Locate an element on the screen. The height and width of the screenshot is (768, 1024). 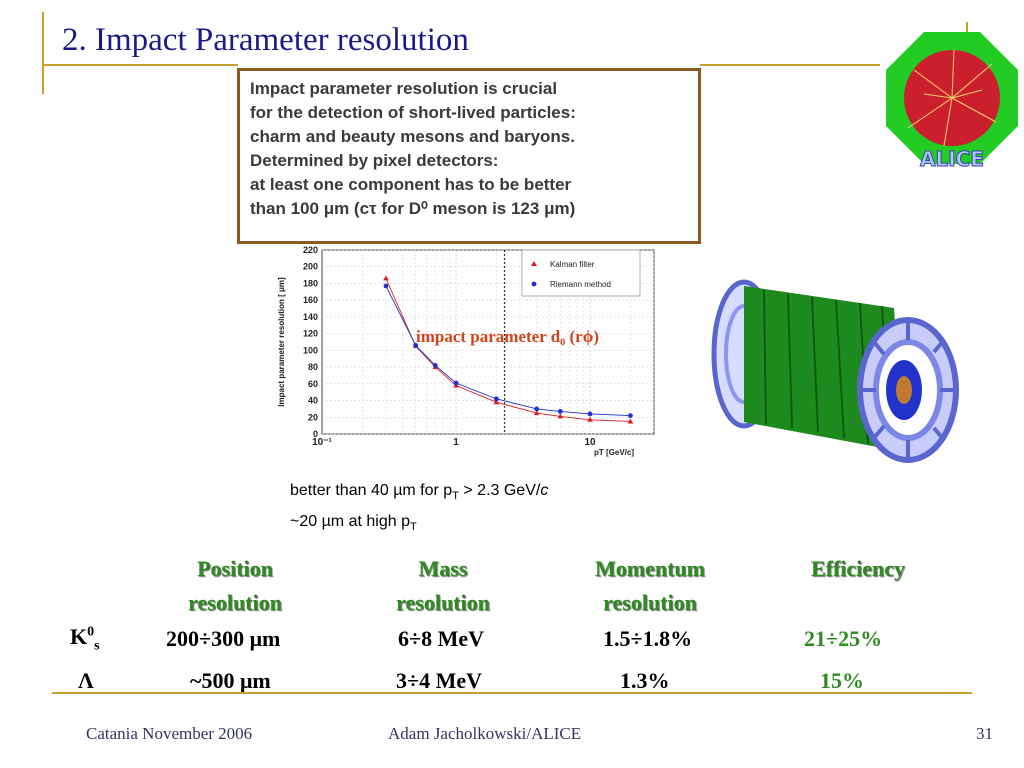
row-k0s-momentum: 1.5÷1.8% is located at coordinates (648, 638).